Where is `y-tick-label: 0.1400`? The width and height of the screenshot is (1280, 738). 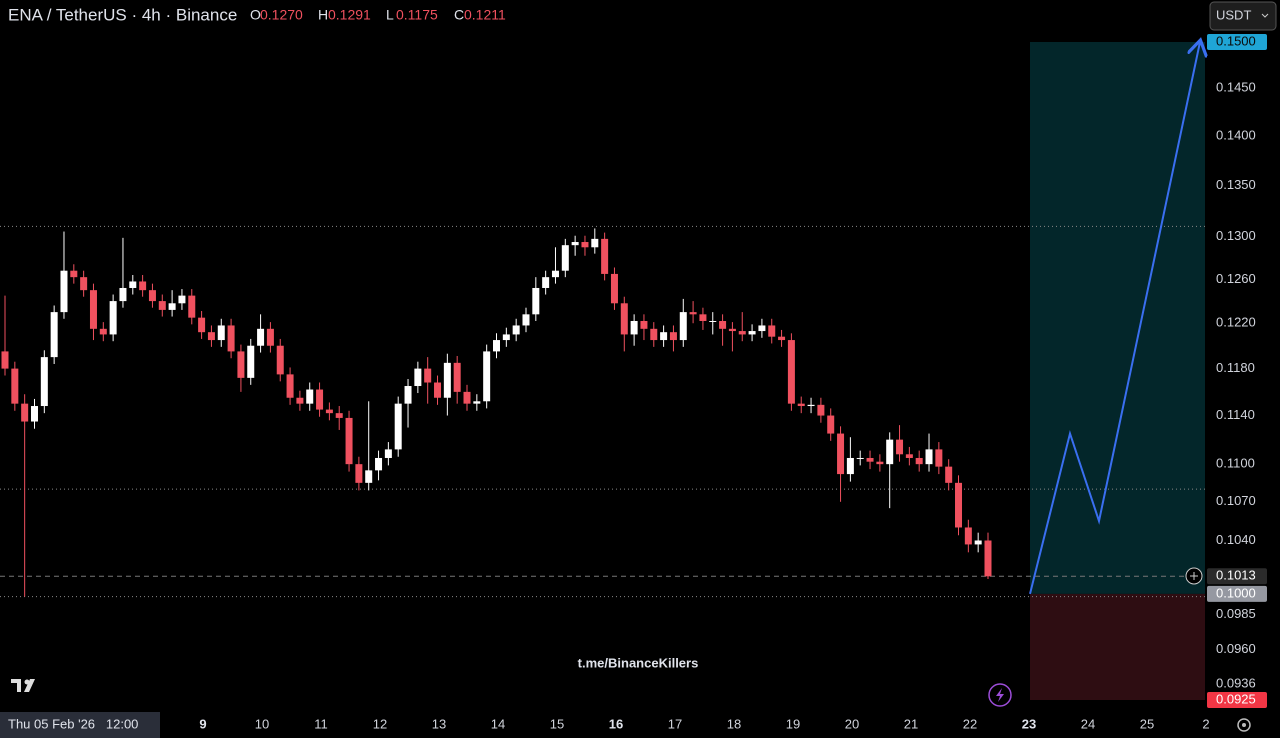 y-tick-label: 0.1400 is located at coordinates (1236, 134).